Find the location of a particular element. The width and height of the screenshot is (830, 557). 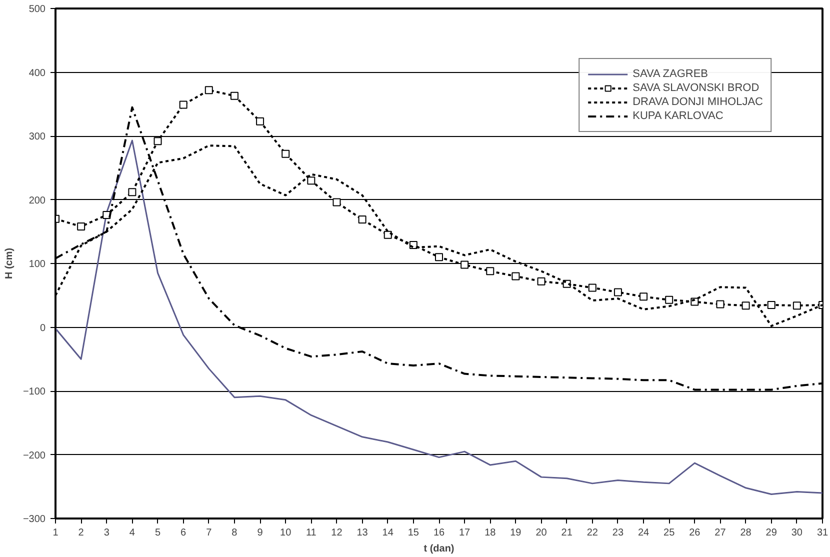

x-tick-label: 12 is located at coordinates (337, 533).